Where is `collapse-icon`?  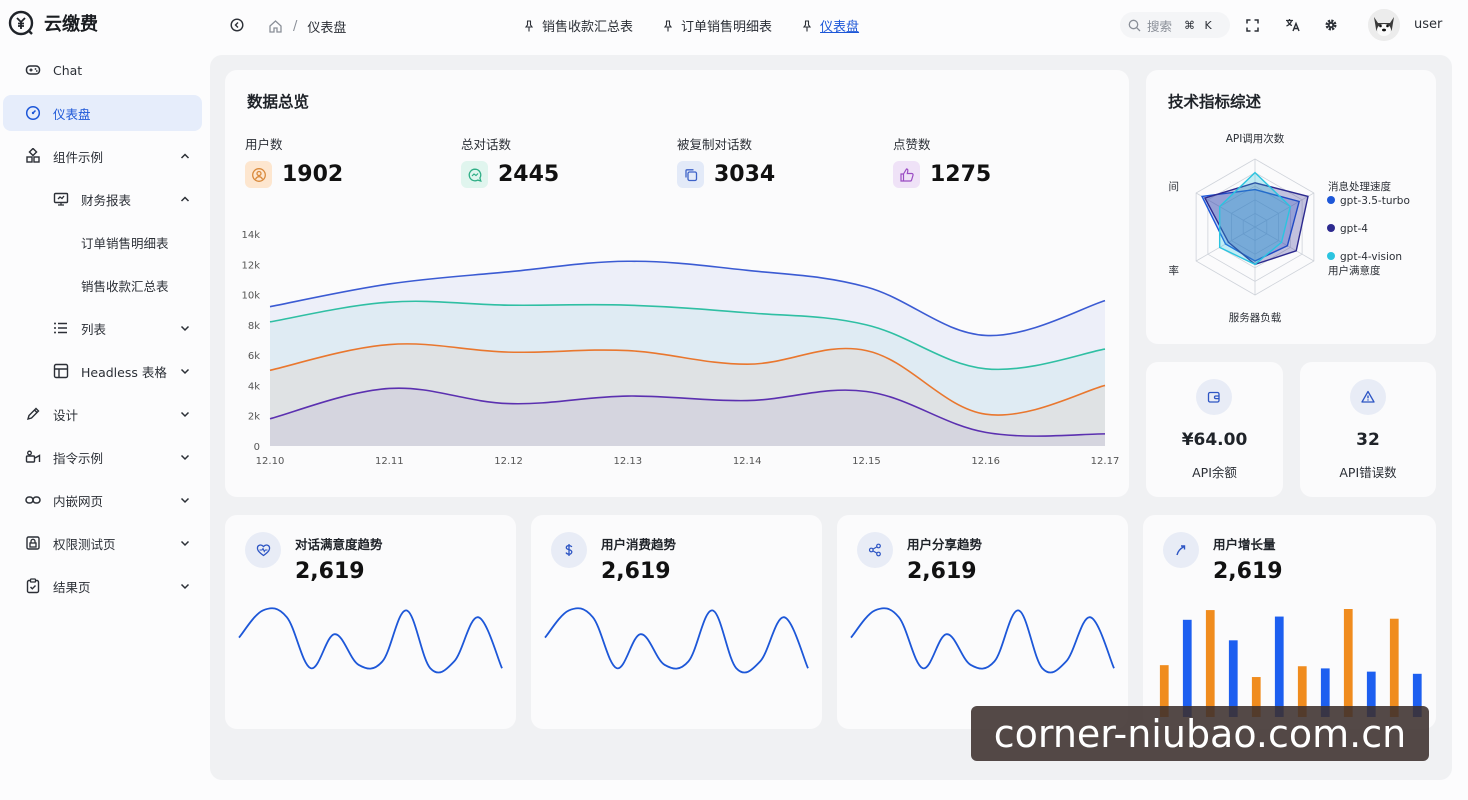
collapse-icon is located at coordinates (237, 25).